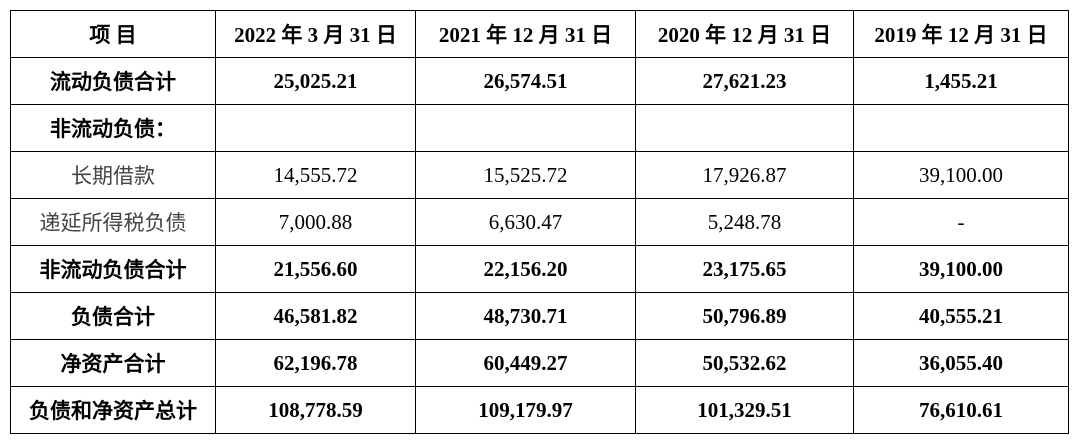 Image resolution: width=1080 pixels, height=444 pixels. What do you see at coordinates (744, 81) in the screenshot?
I see `value-cell: 27,621.23` at bounding box center [744, 81].